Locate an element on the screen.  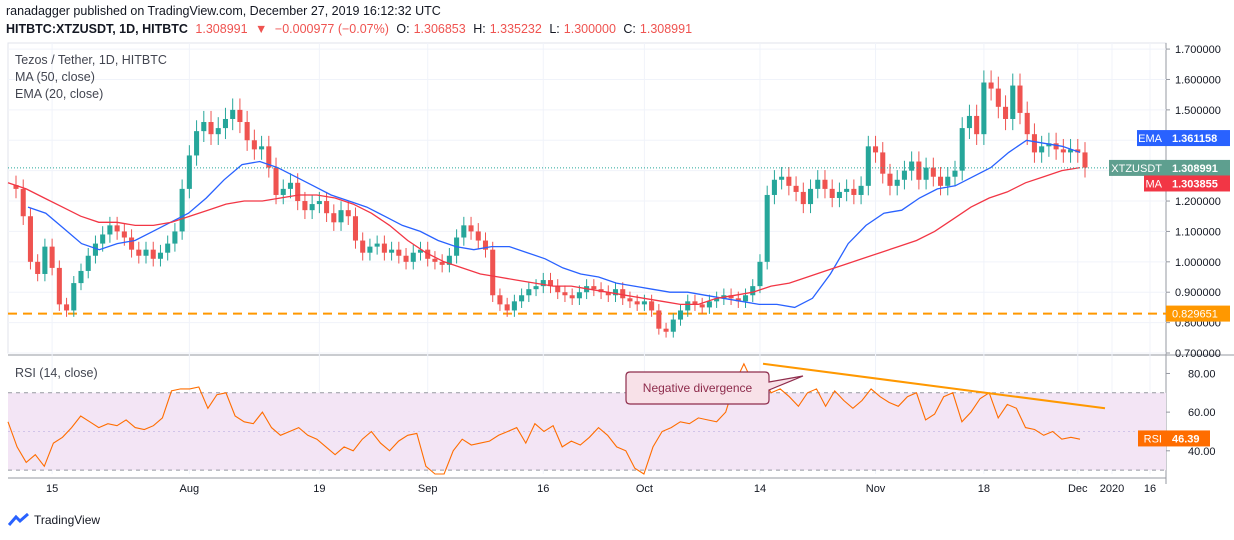
x-tick-label: 2020 is located at coordinates (1112, 489).